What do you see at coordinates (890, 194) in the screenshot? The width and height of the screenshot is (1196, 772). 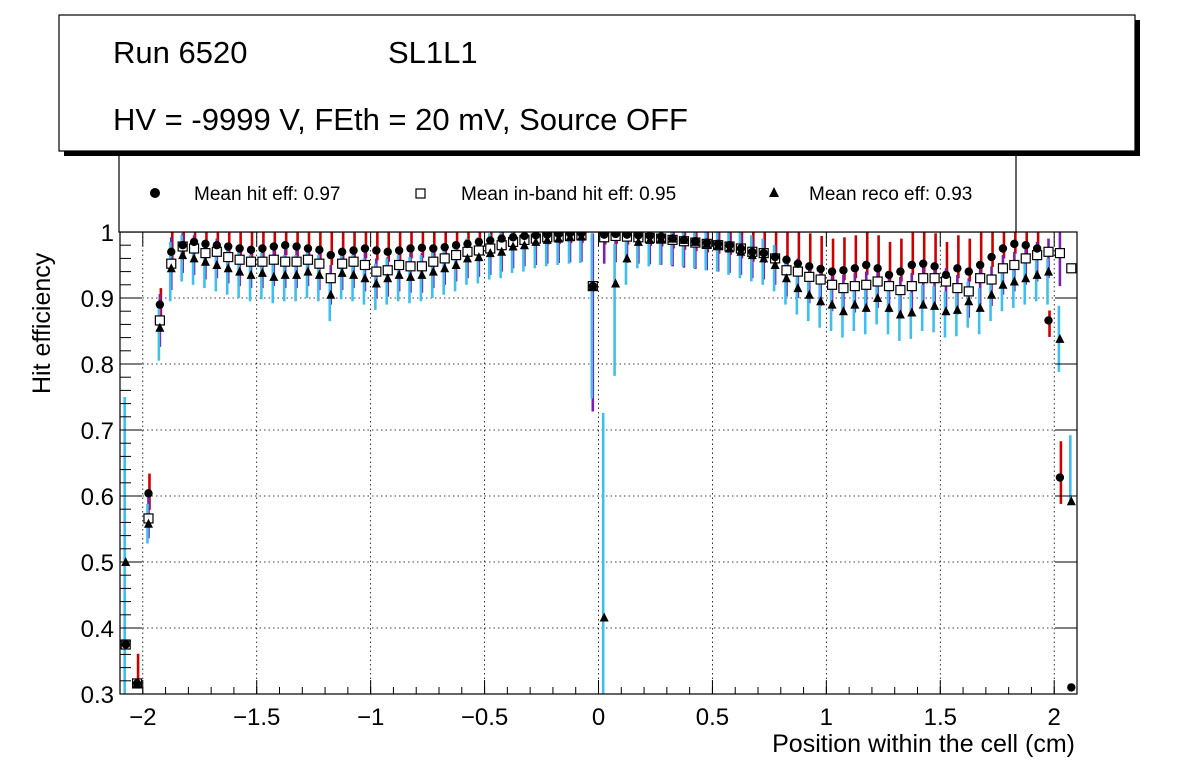 I see `legend-reco-label: Mean reco eff: 0.93` at bounding box center [890, 194].